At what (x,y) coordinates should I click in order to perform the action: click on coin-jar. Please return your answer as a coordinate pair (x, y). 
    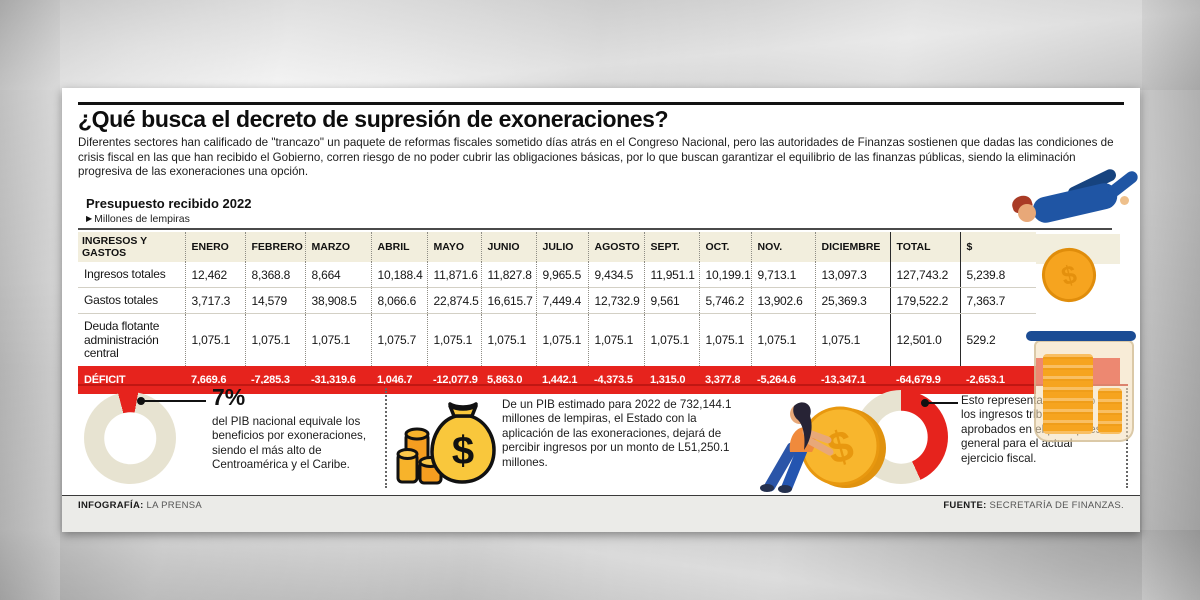
    Looking at the image, I should click on (1084, 391).